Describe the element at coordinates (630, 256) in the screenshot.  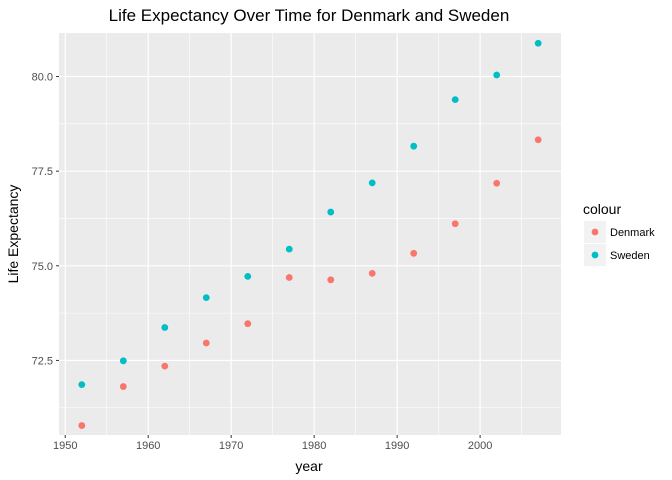
I see `legend-label-sweden: Sweden` at that location.